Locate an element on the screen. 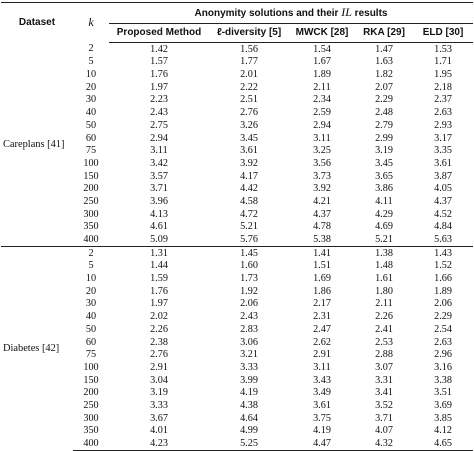 This screenshot has height=451, width=474. table-row: 350 4.61 5.21 4.78 4.69 4.84 is located at coordinates (237, 227).